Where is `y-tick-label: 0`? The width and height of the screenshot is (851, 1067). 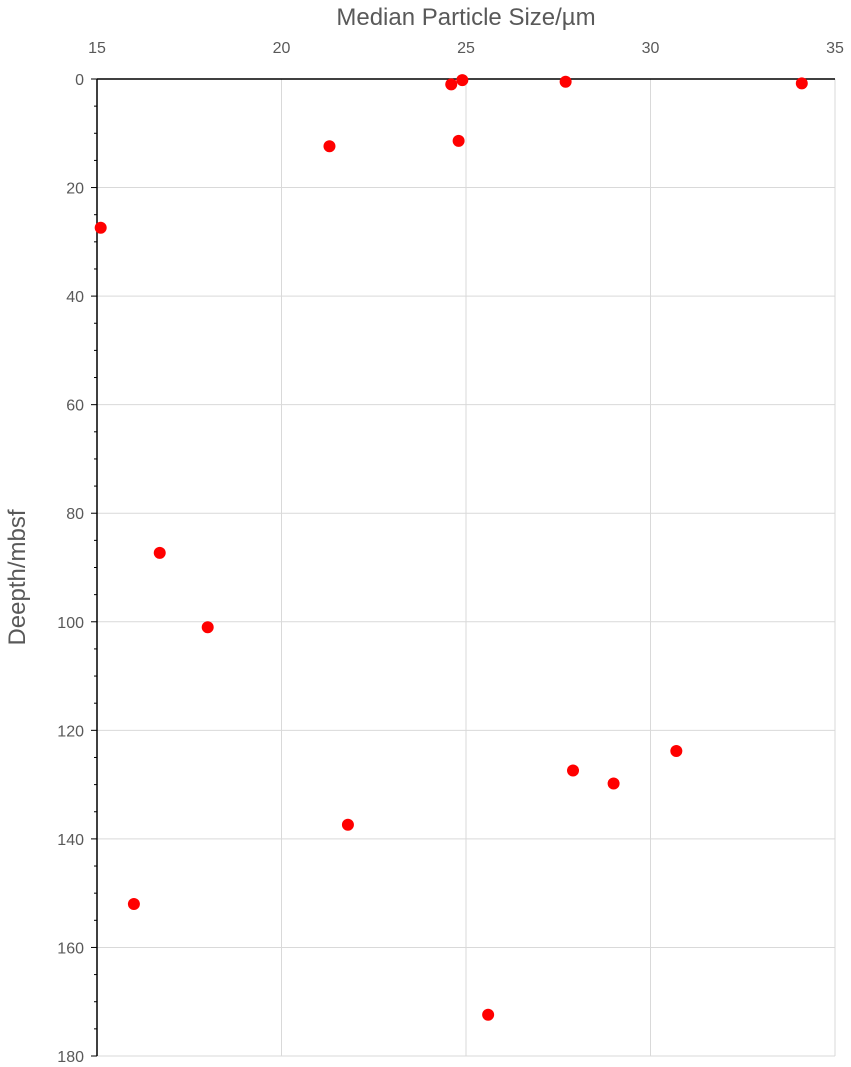 y-tick-label: 0 is located at coordinates (79, 80).